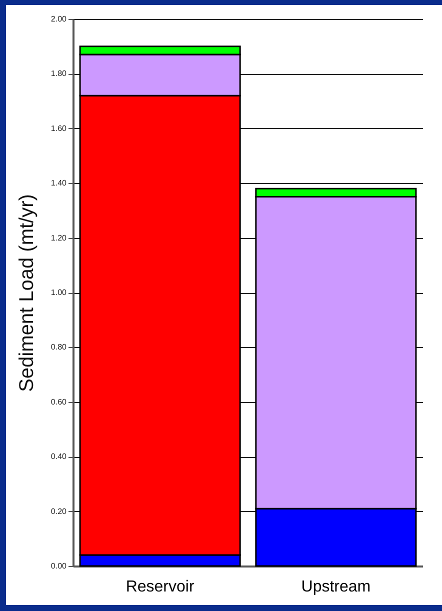 This screenshot has height=611, width=442. Describe the element at coordinates (59, 183) in the screenshot. I see `y-tick-label: 1.40` at that location.